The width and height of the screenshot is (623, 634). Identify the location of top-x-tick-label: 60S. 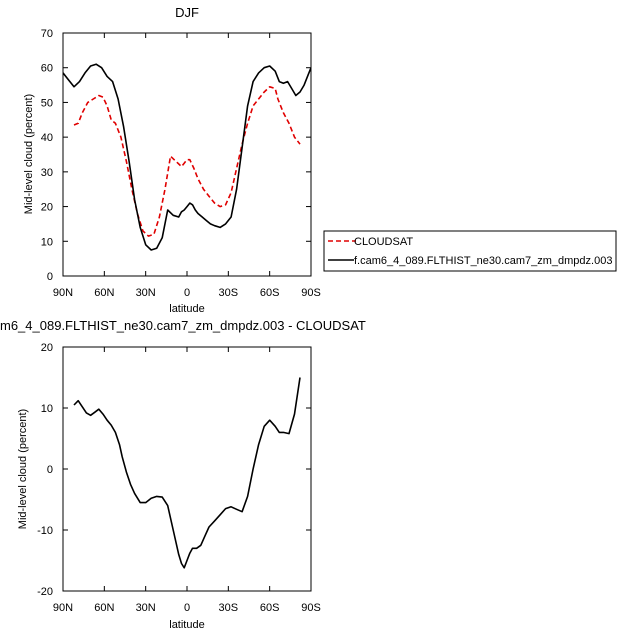
(270, 293).